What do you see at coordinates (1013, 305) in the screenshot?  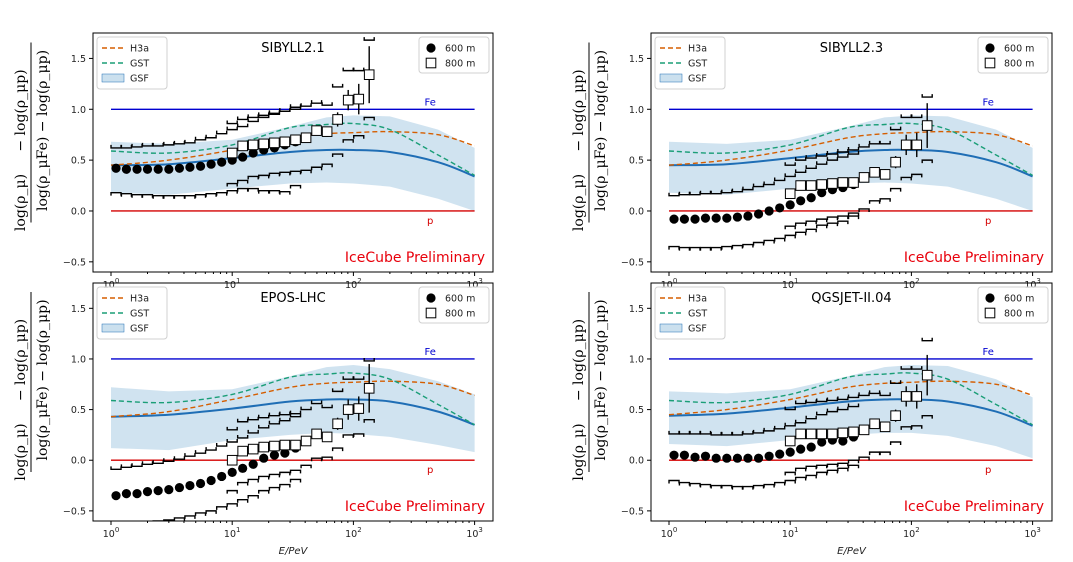 I see `marker-legend: 600 m 800 m` at bounding box center [1013, 305].